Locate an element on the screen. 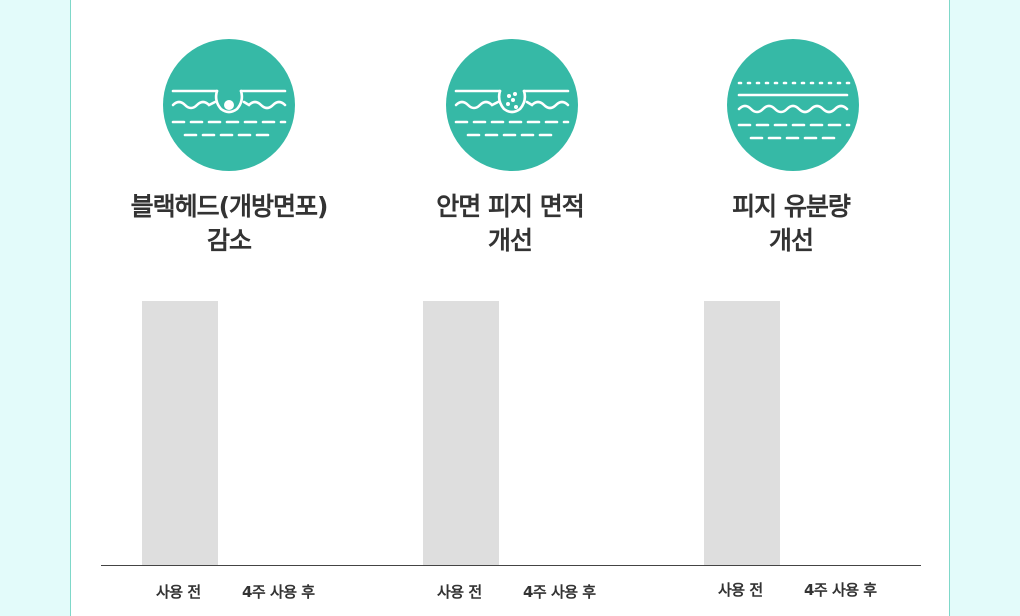 The width and height of the screenshot is (1020, 616). blackhead-pore-icon is located at coordinates (229, 105).